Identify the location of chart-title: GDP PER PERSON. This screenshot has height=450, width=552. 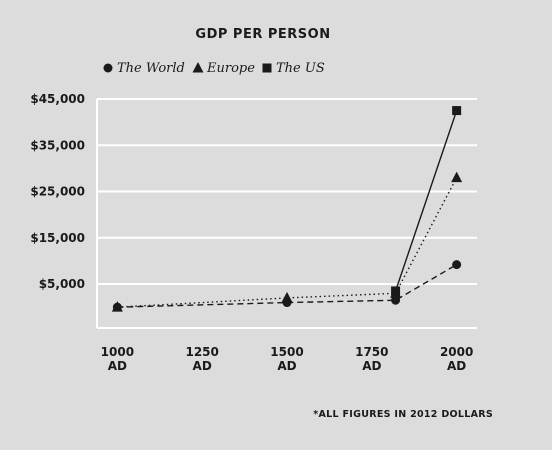
(262, 34).